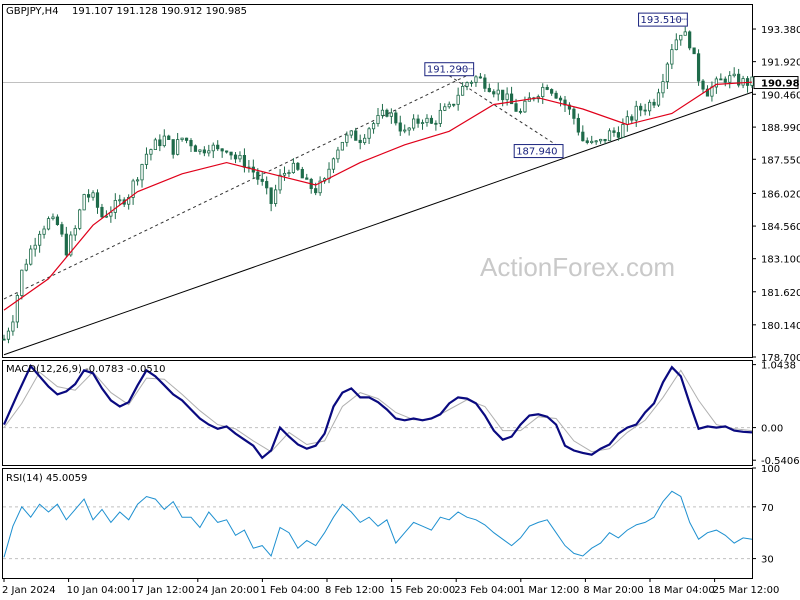  I want to click on annotation-text: 193.510, so click(661, 20).